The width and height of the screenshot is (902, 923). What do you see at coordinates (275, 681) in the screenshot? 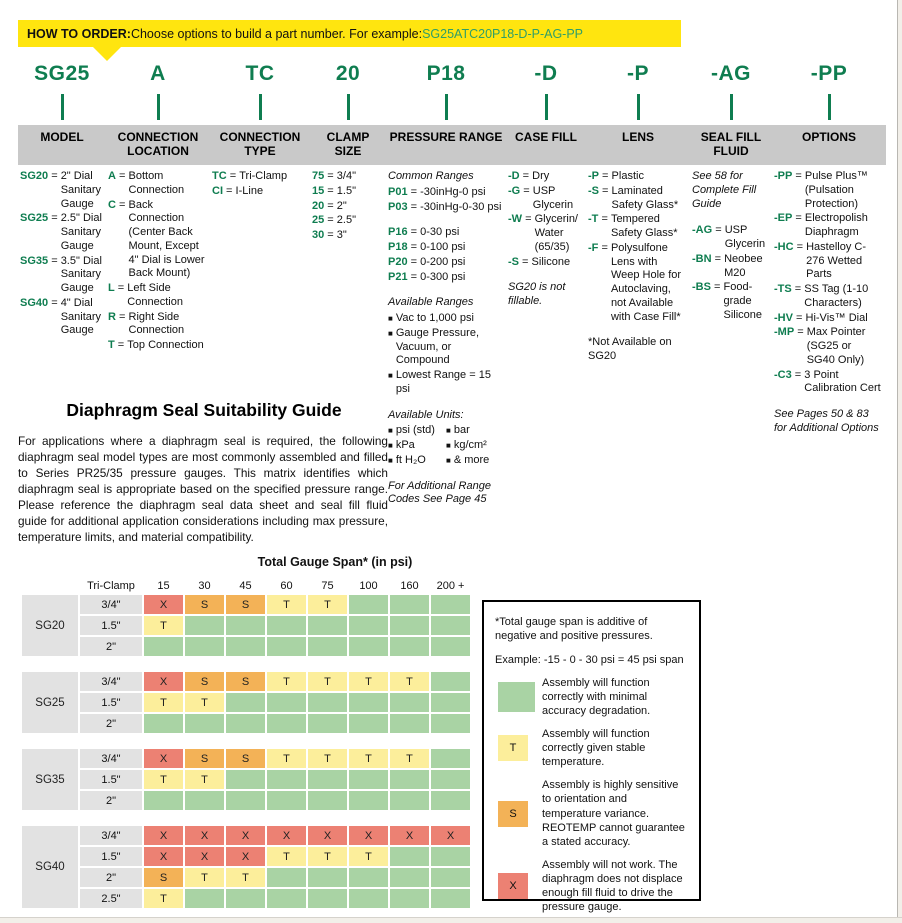
I see `matrix-row: 3/4" X S S T T T T` at bounding box center [275, 681].